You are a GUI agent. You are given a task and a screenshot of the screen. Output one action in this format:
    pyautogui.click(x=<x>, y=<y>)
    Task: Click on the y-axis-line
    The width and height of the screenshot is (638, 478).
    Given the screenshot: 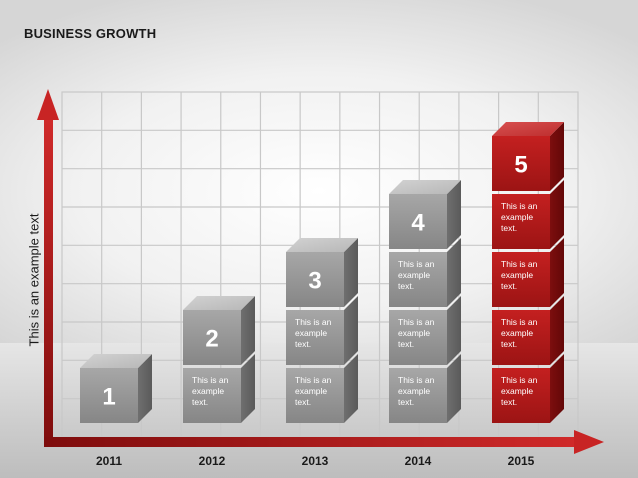 What is the action you would take?
    pyautogui.click(x=48, y=282)
    